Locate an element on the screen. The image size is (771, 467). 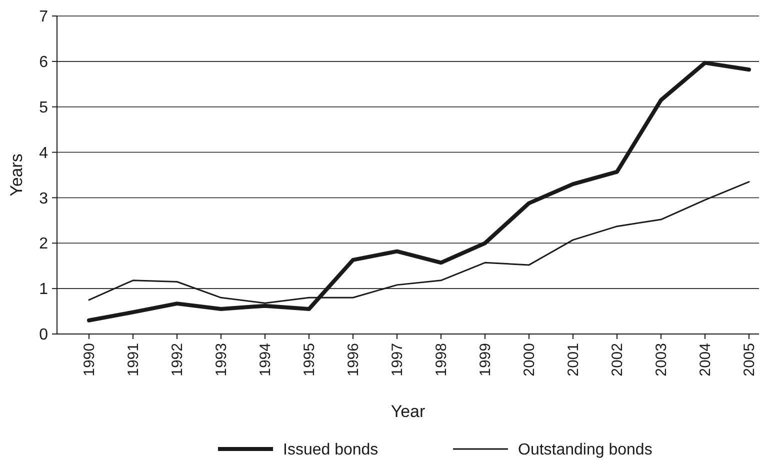
x-tick-label: 1992 is located at coordinates (177, 359).